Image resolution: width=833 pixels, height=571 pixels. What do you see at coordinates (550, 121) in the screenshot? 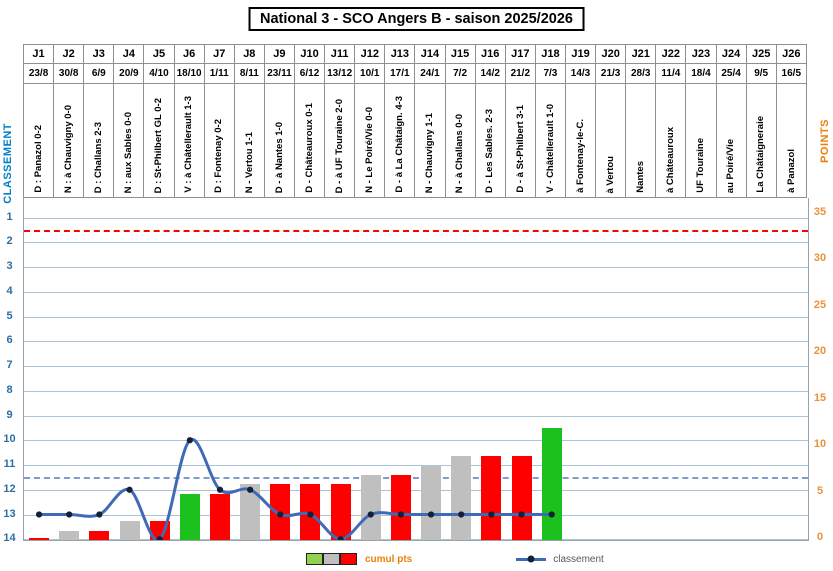
I see `matchday-column-J18: J18 7/3 V - Châtellerault 1-0` at bounding box center [550, 121].